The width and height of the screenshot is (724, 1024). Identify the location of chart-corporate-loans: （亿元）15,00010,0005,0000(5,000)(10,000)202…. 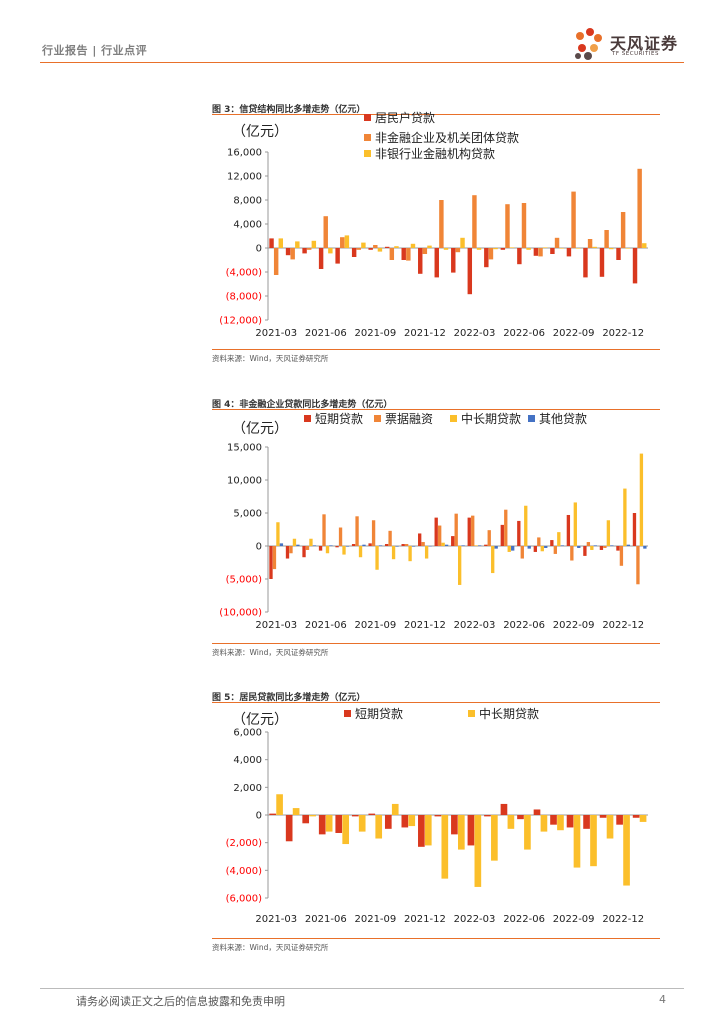
(433, 521).